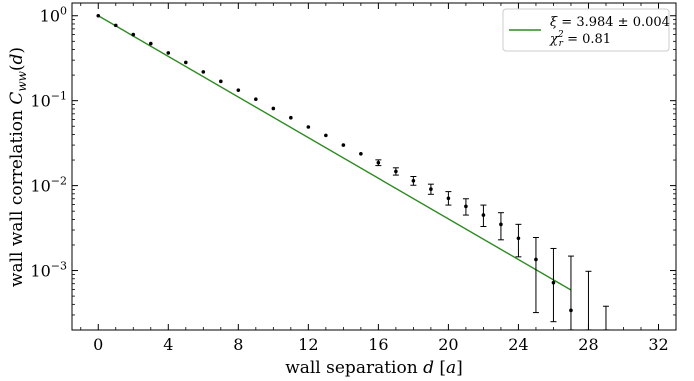 This screenshot has width=694, height=381. I want to click on legend: ξ = 3.984 ± 0.004 χ2 r = 0.81, so click(586, 30).